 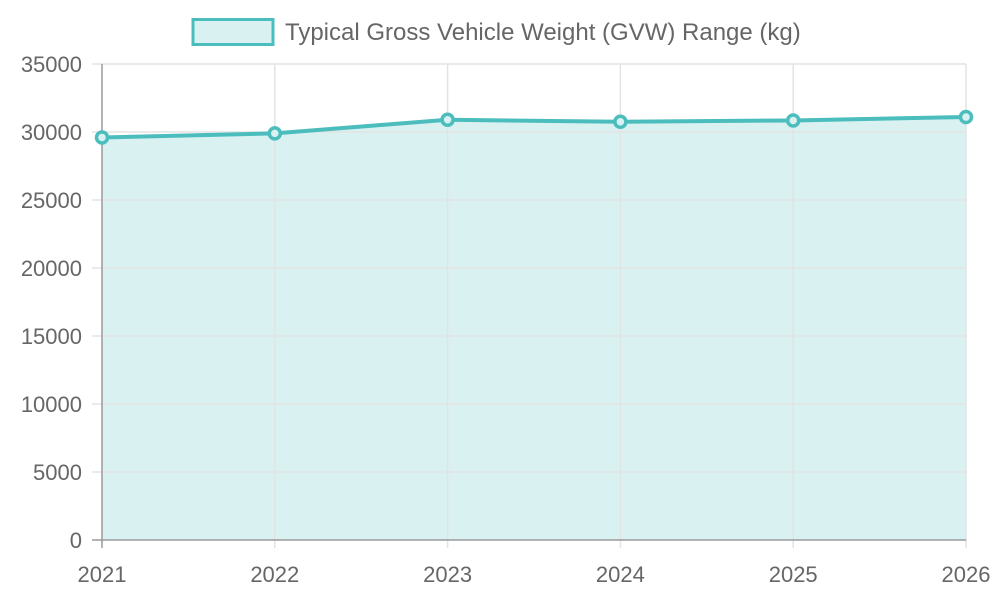 What do you see at coordinates (620, 574) in the screenshot?
I see `x-tick-label: 2024` at bounding box center [620, 574].